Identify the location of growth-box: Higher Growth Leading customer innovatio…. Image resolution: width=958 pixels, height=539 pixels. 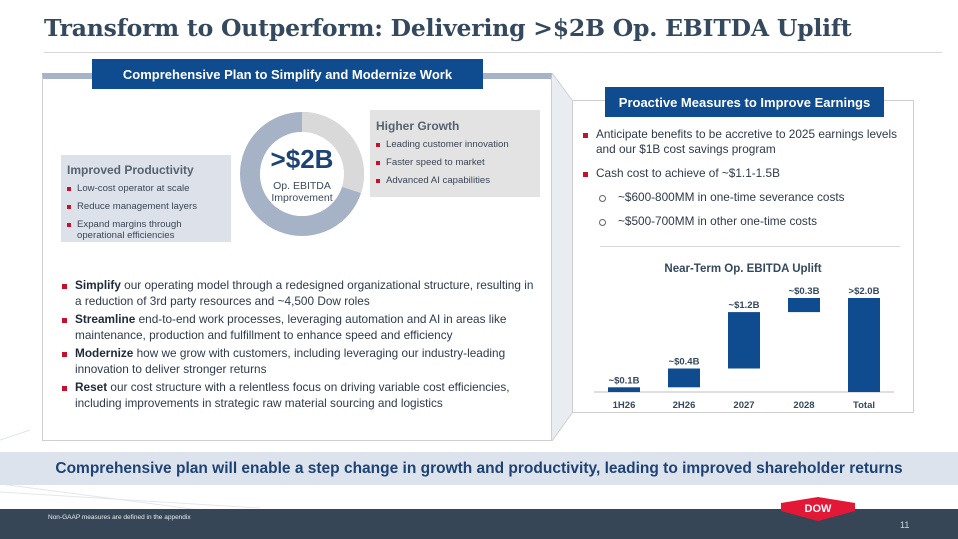
(455, 153).